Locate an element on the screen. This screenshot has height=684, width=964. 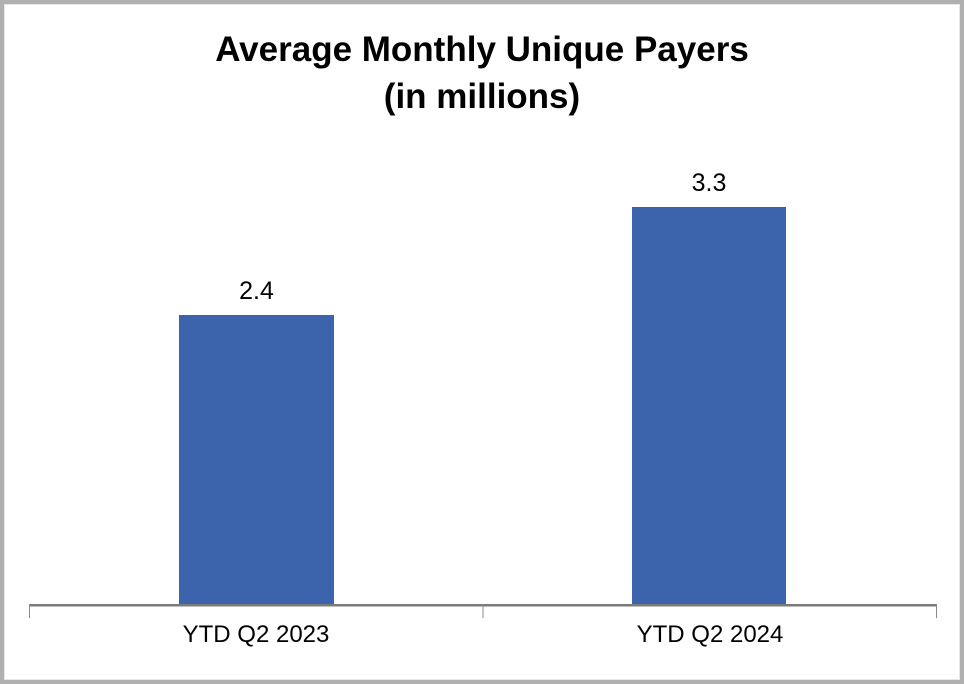
bar-group-ytd-q2-2023: 2.4 is located at coordinates (256, 440).